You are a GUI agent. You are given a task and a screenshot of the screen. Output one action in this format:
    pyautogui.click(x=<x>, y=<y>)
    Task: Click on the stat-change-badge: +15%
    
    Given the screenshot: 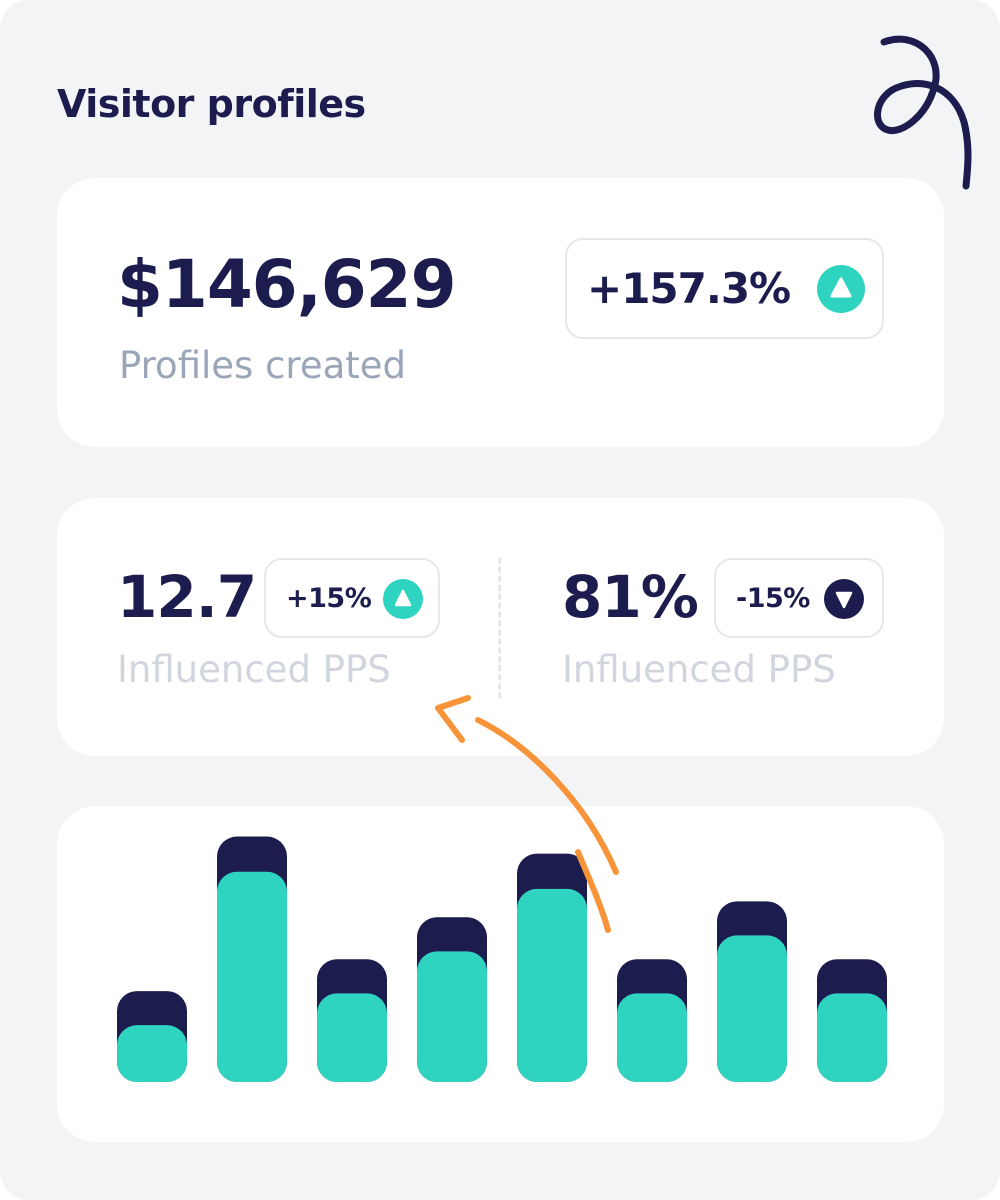 What is the action you would take?
    pyautogui.click(x=352, y=598)
    